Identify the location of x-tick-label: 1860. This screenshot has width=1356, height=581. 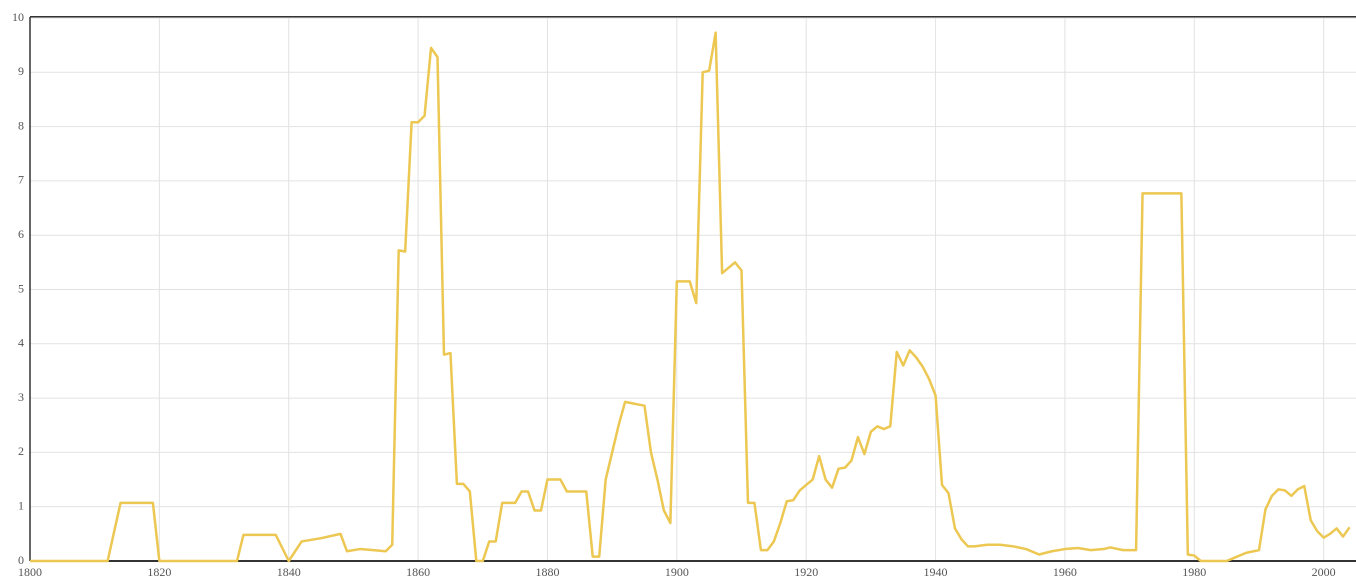
(418, 572).